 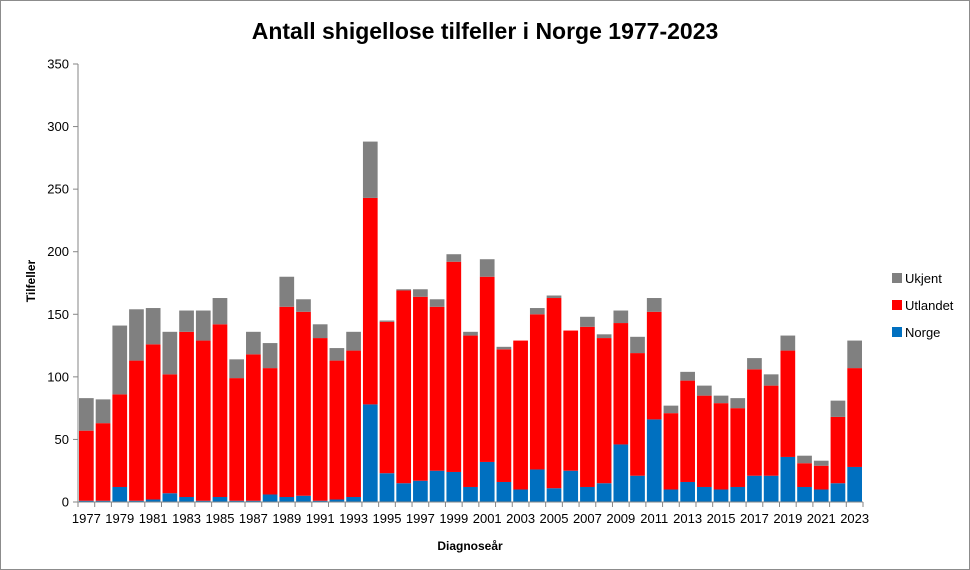 What do you see at coordinates (86, 518) in the screenshot?
I see `x-tick-label: 1977` at bounding box center [86, 518].